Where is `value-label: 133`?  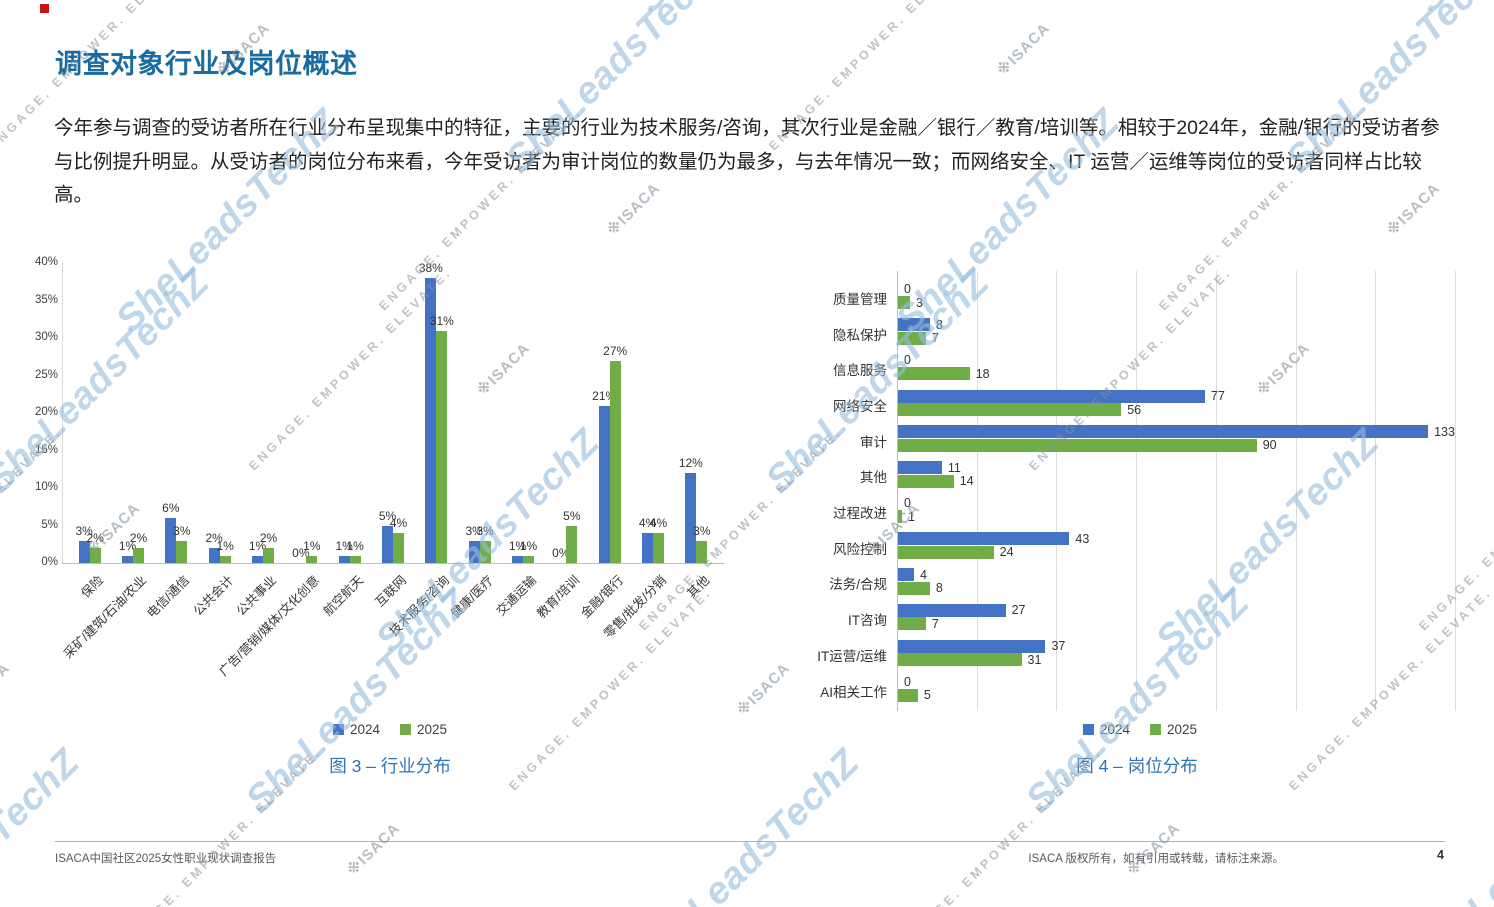 value-label: 133 is located at coordinates (1444, 431).